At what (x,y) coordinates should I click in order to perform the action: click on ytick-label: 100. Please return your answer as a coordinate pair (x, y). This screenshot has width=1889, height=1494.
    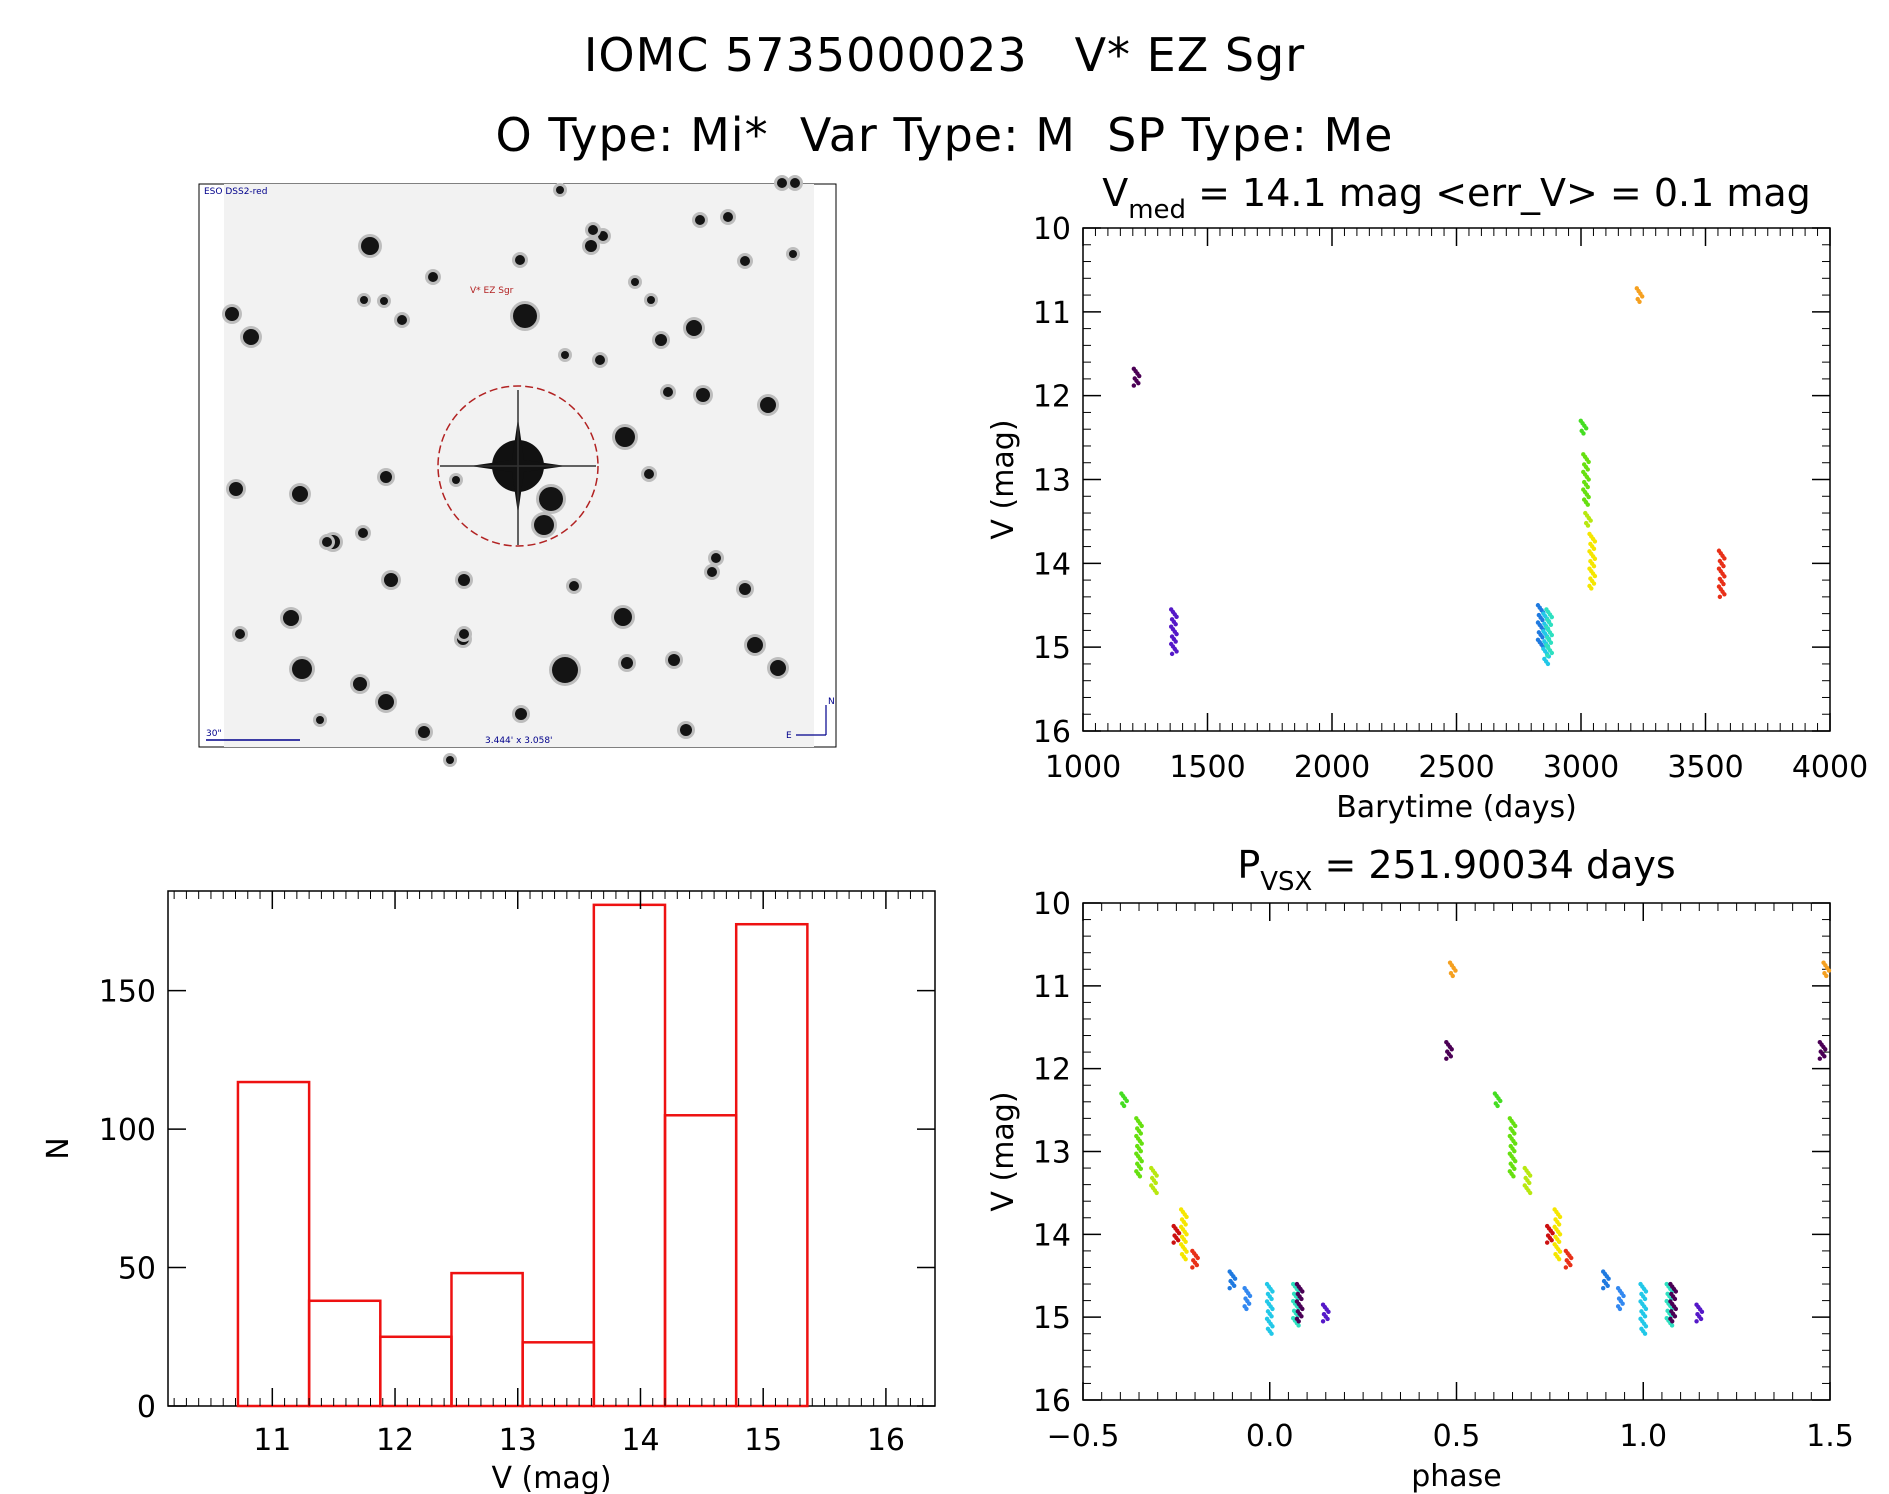
    Looking at the image, I should click on (127, 1130).